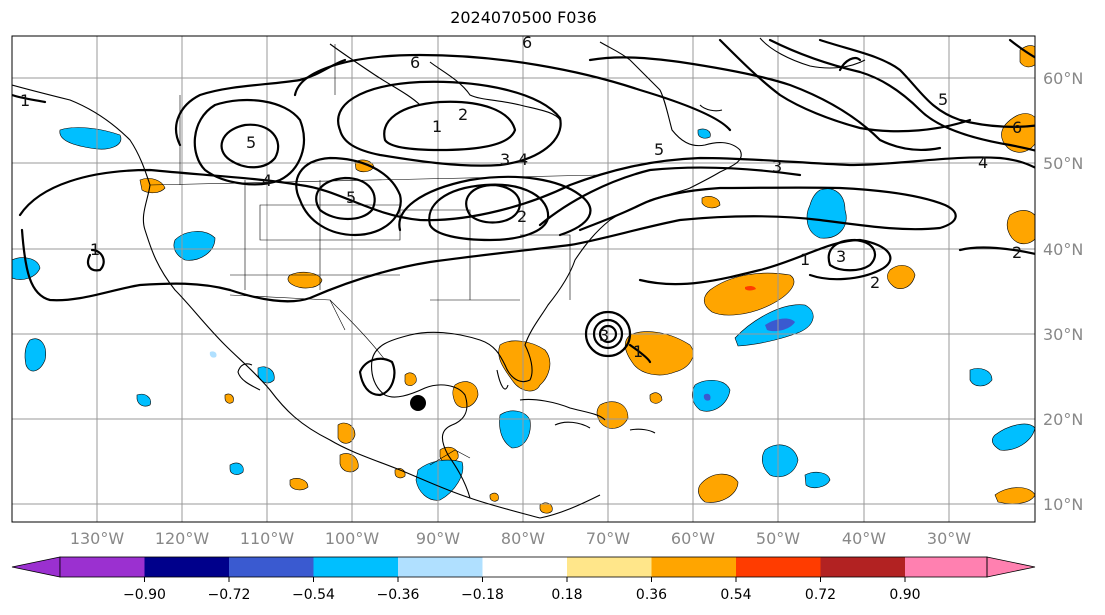 This screenshot has width=1105, height=615. What do you see at coordinates (904, 595) in the screenshot?
I see `colorbar-tick-label: 0.90` at bounding box center [904, 595].